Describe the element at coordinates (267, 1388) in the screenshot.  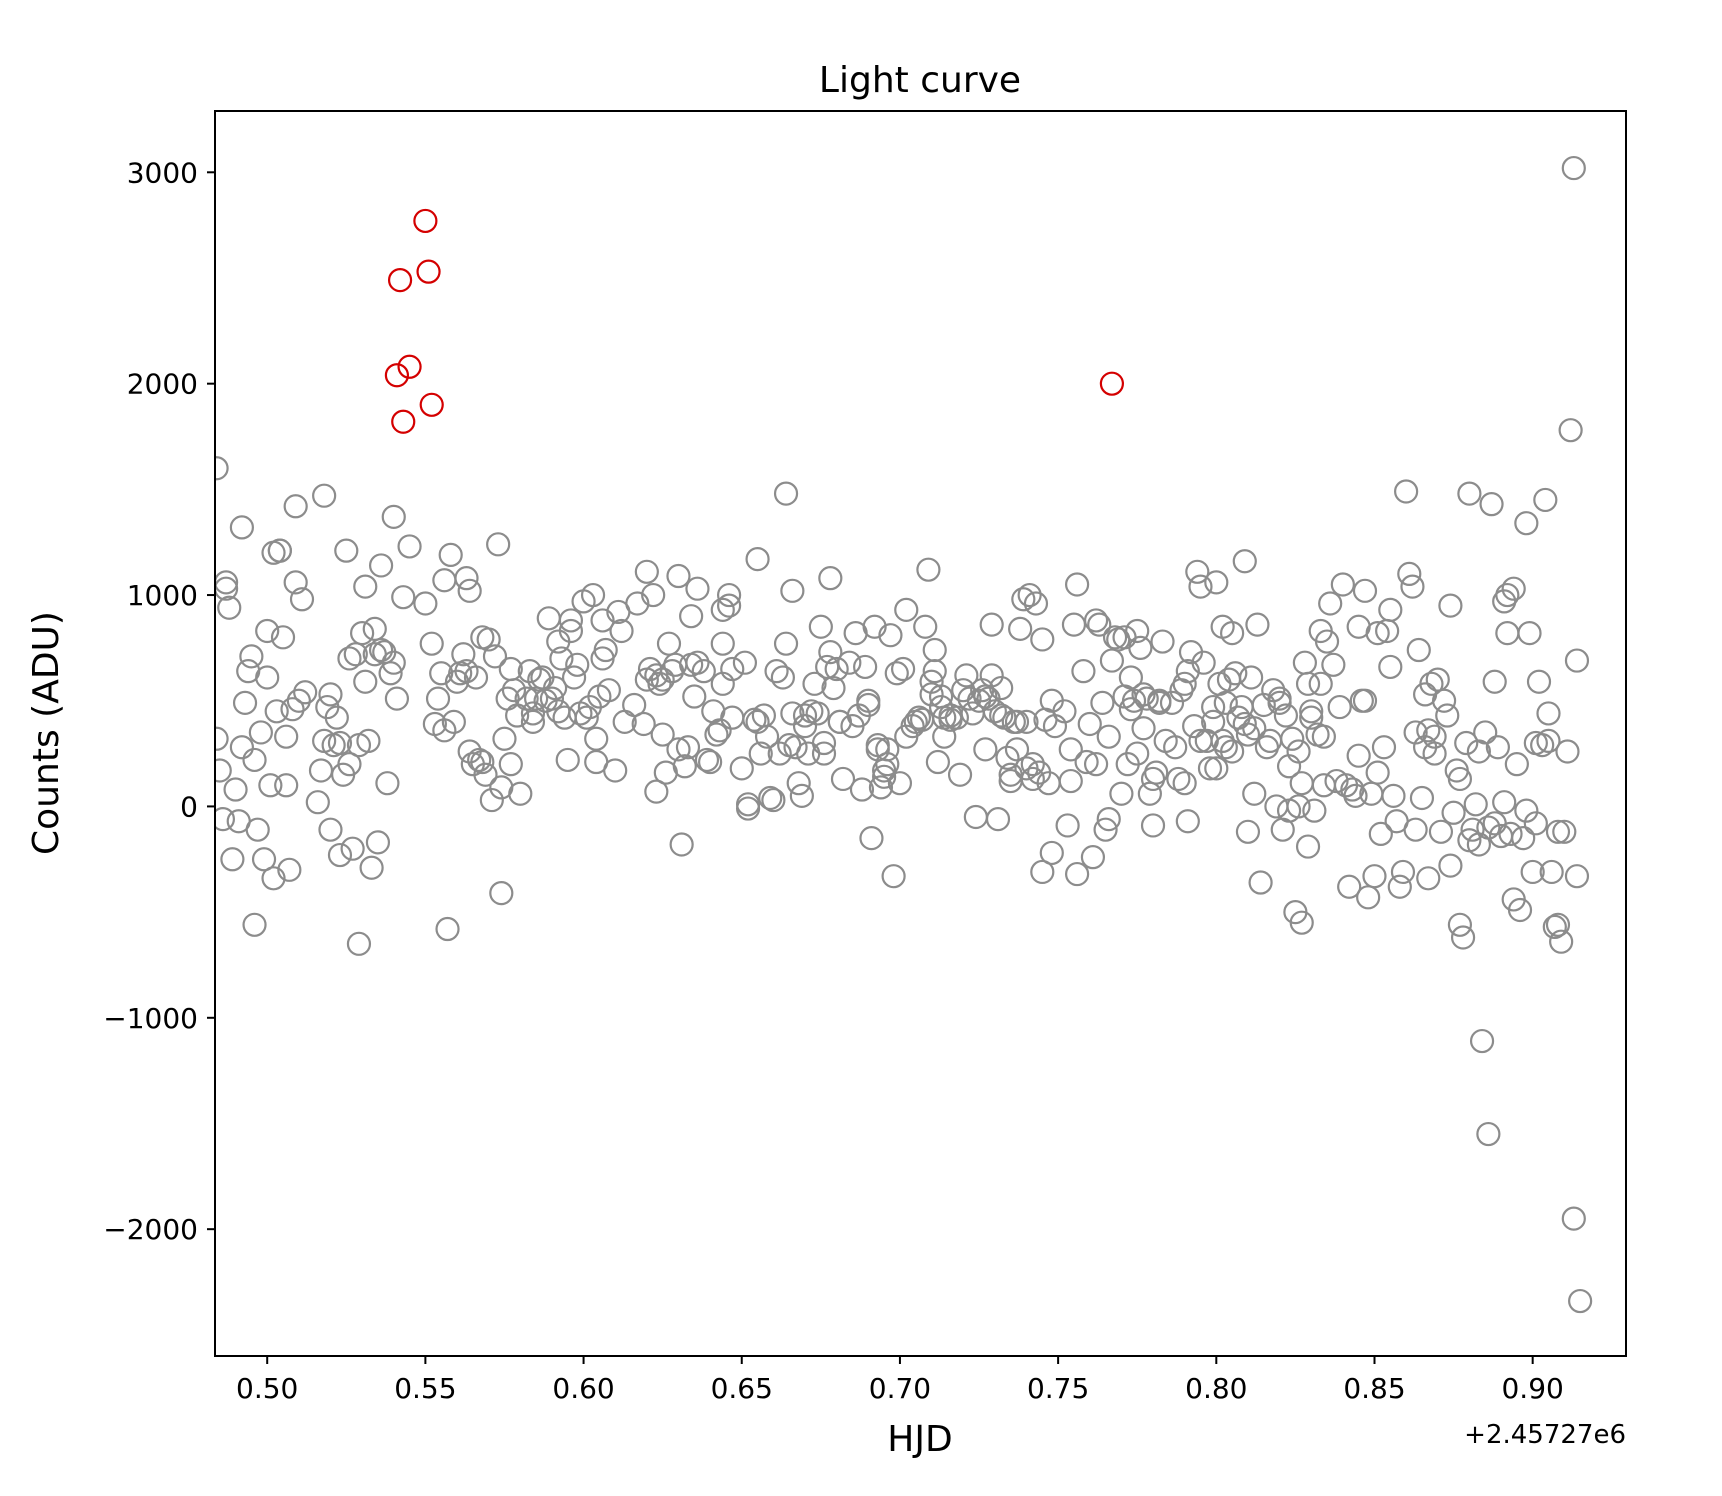
I see `x-tick-label: 0.50` at that location.